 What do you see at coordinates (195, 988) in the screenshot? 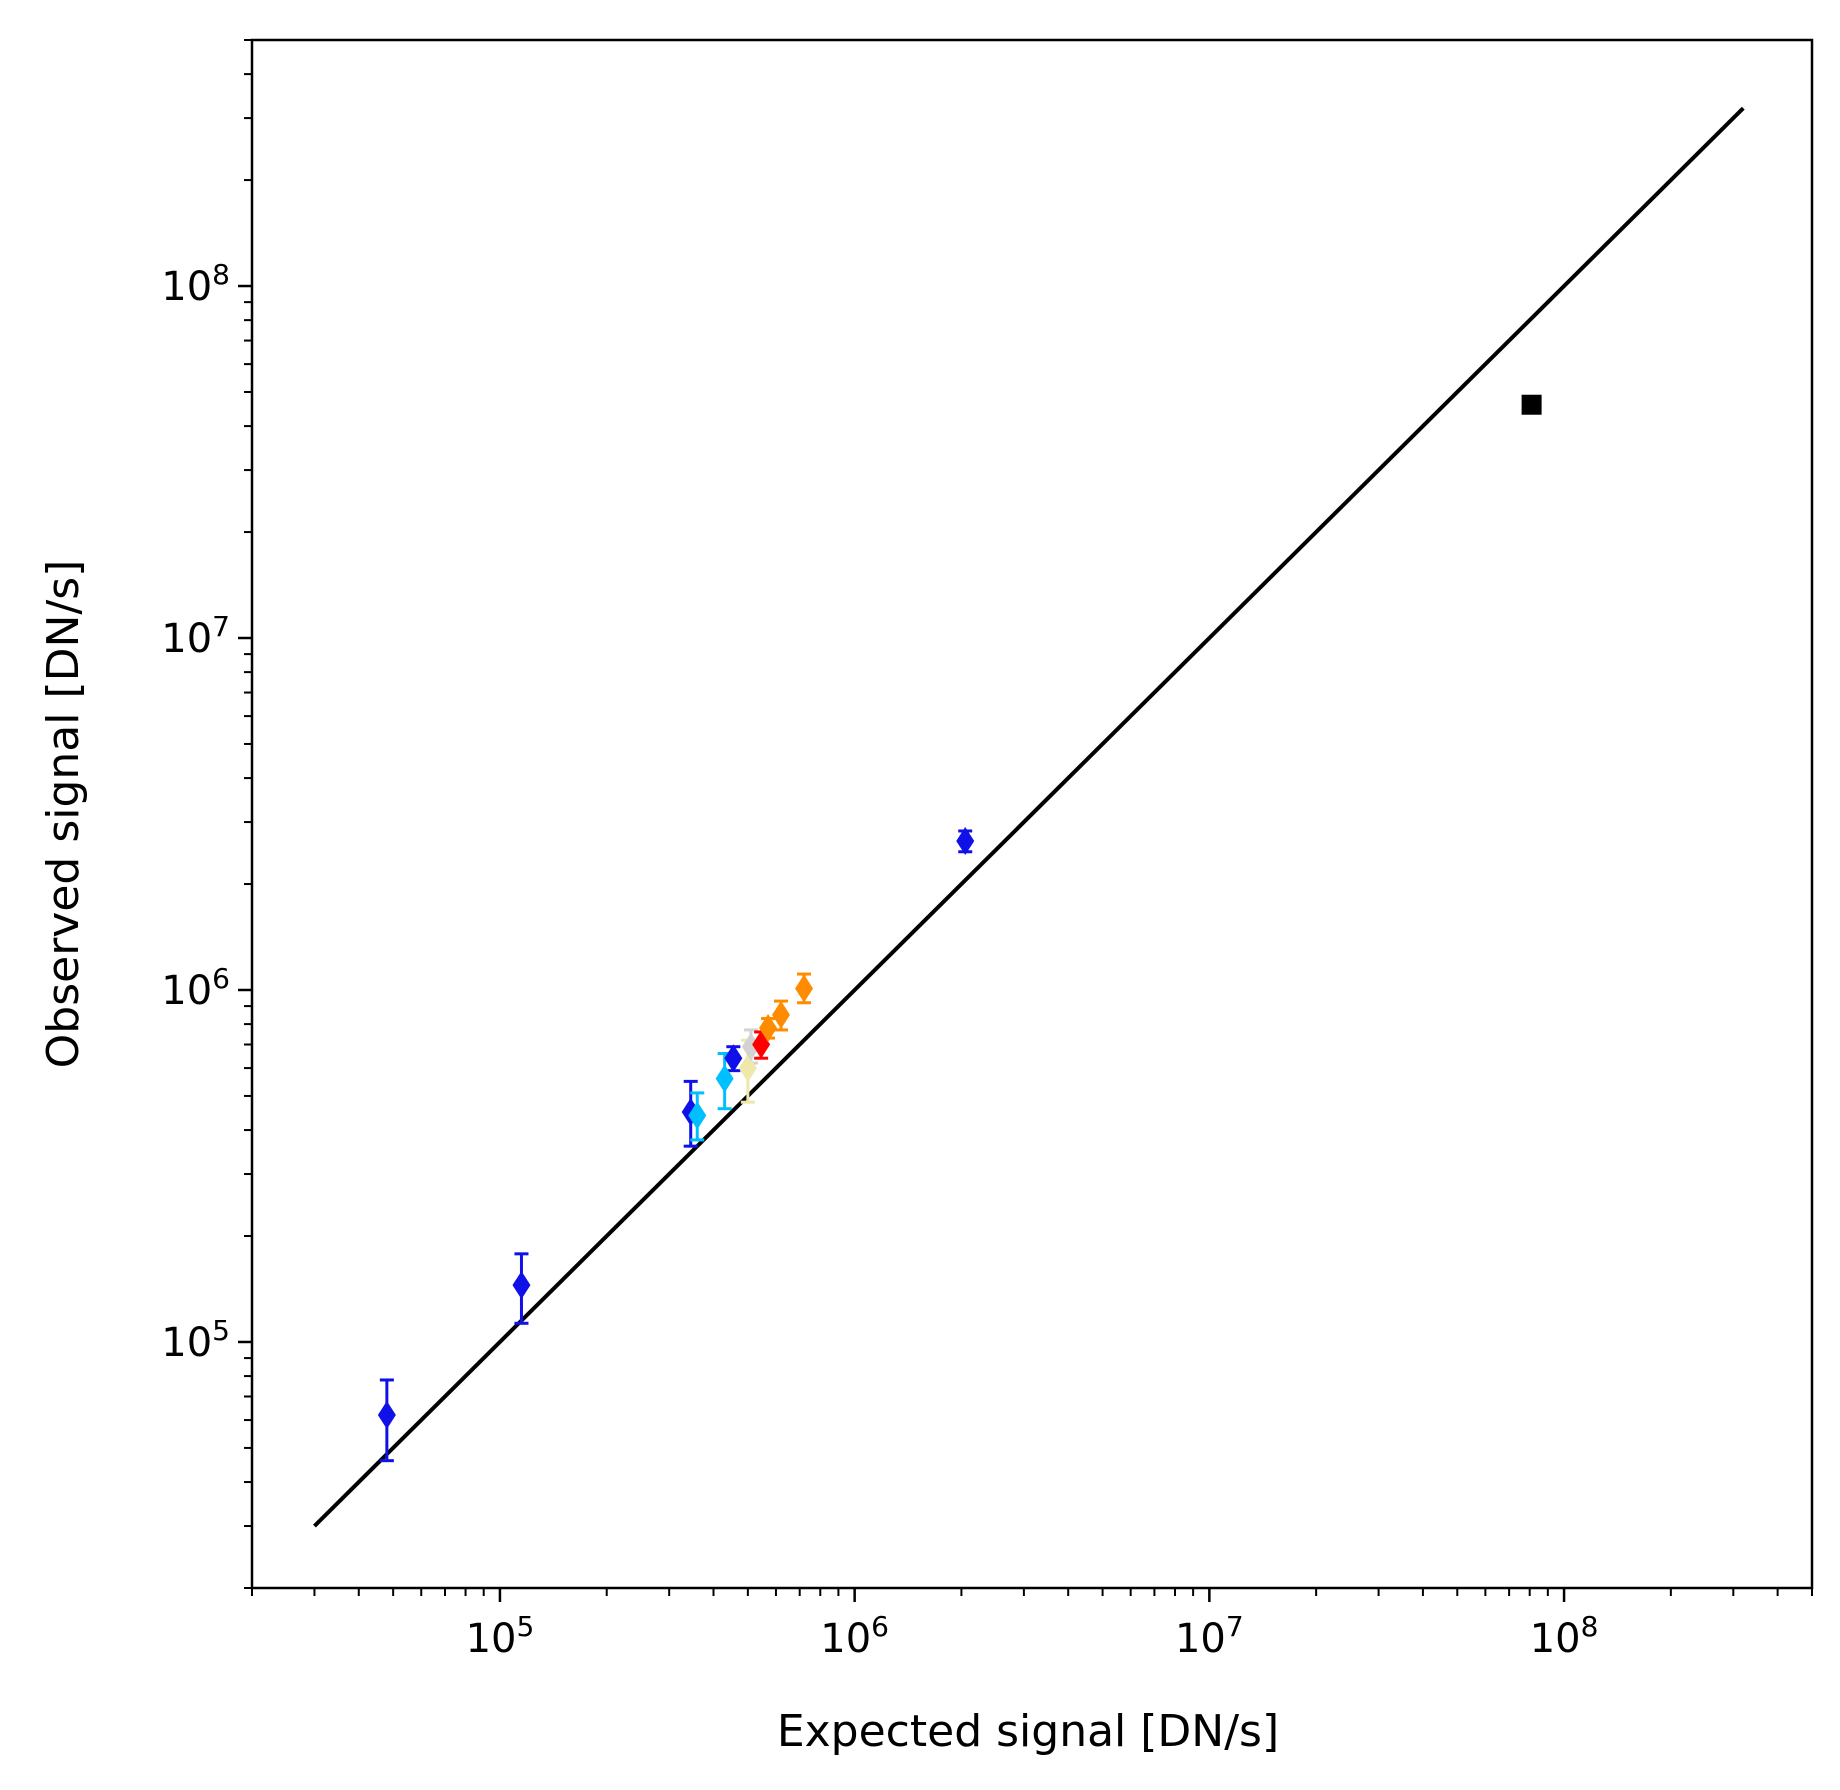
I see `y-tick-label: 106` at bounding box center [195, 988].